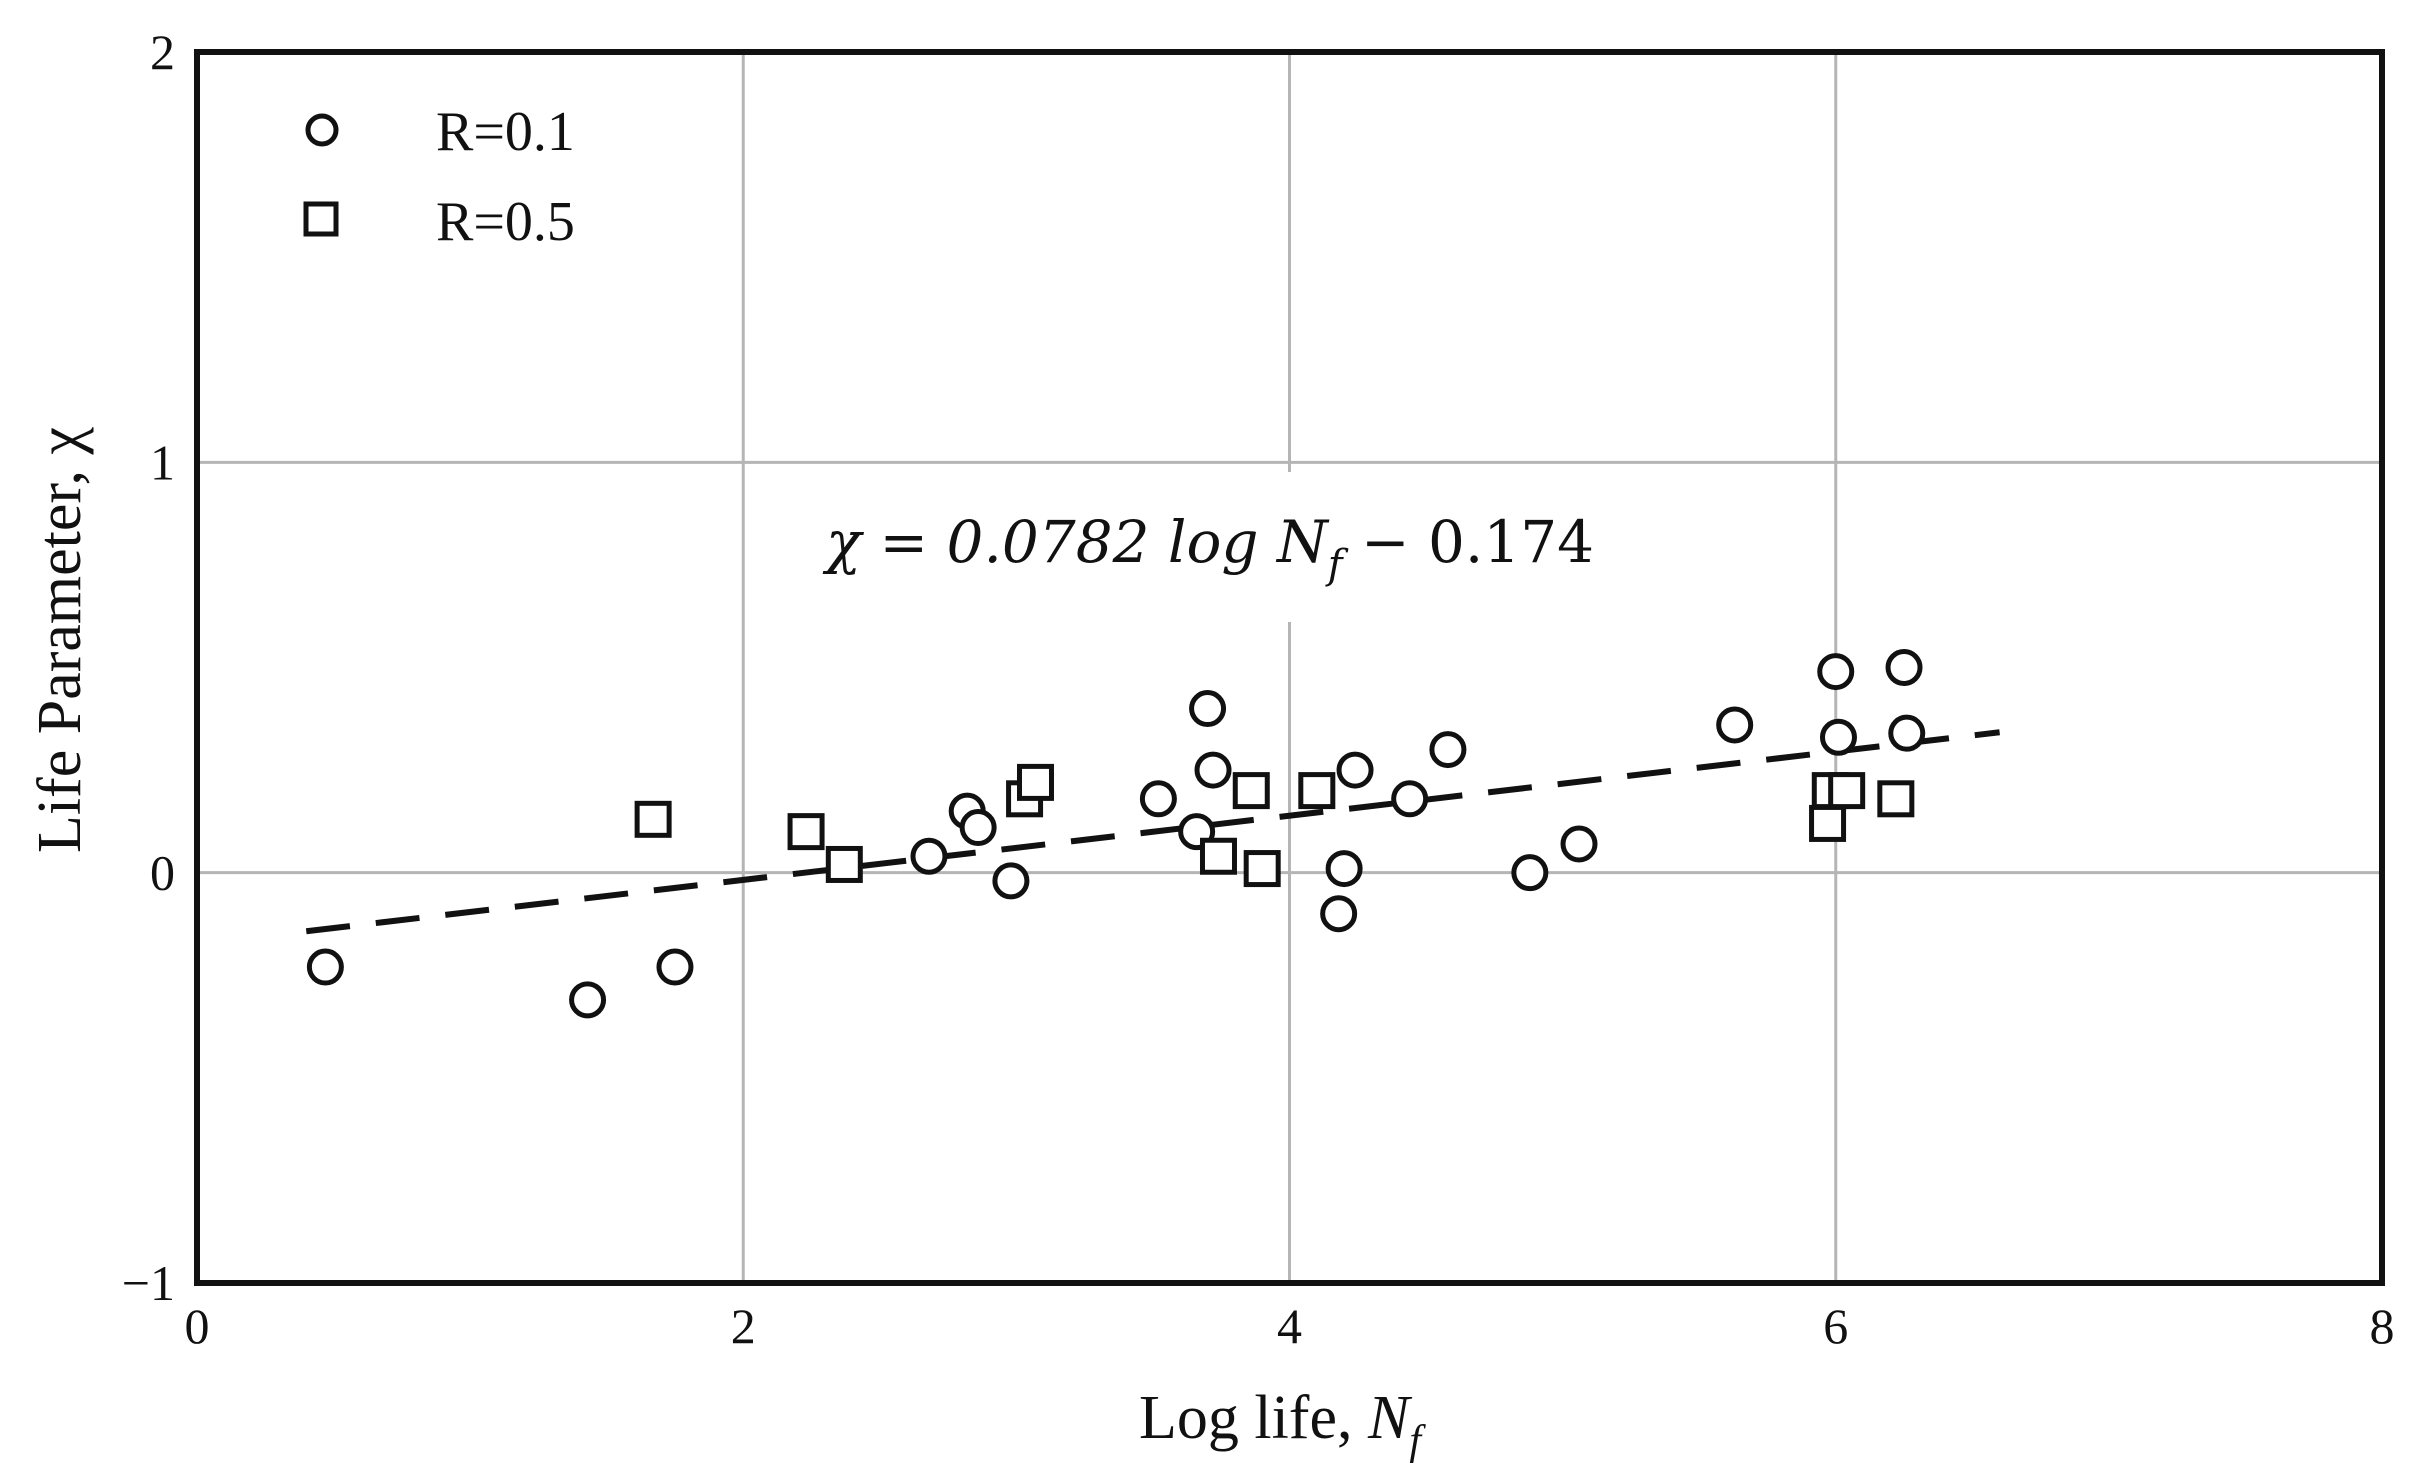  What do you see at coordinates (1417, 1441) in the screenshot?
I see `x-axis-title-subscript: f` at bounding box center [1417, 1441].